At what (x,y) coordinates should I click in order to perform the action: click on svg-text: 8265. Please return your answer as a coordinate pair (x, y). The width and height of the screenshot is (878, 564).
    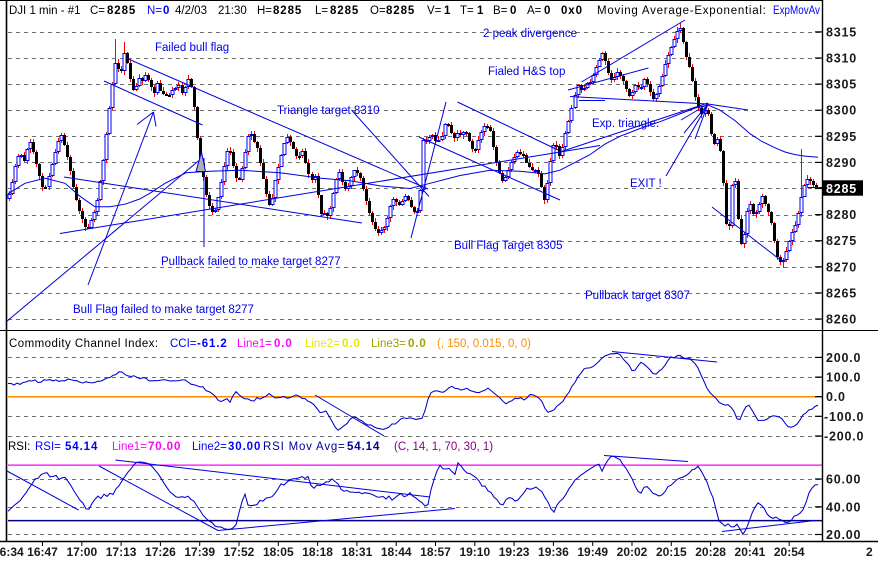
    Looking at the image, I should click on (841, 293).